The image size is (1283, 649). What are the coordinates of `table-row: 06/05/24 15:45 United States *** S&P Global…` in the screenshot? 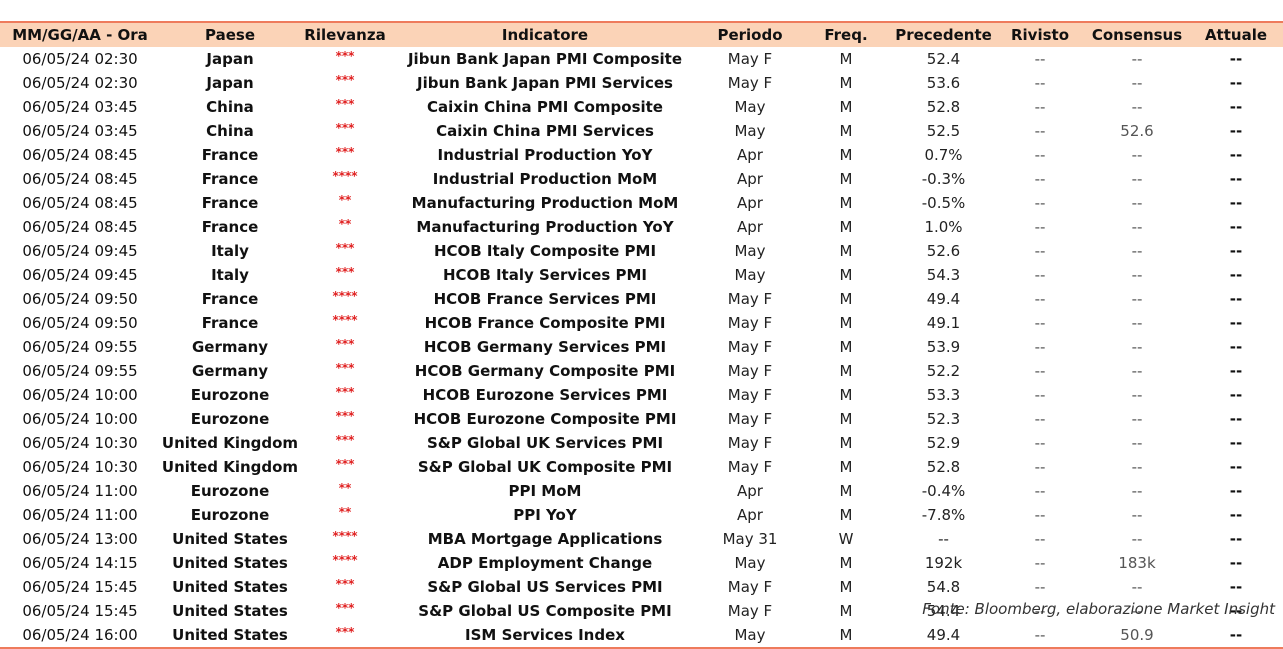 It's located at (641, 587).